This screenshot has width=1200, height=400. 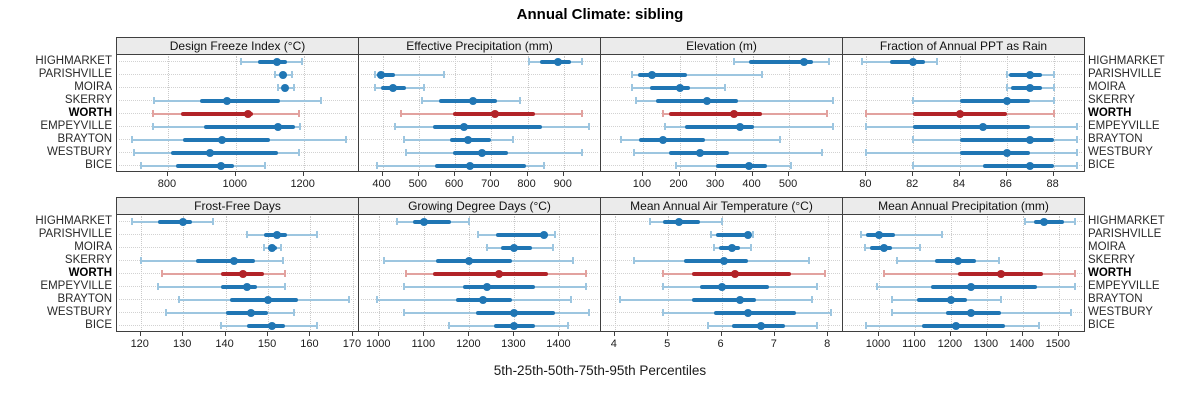 I want to click on ylabel-right-empeyville-band0: EMPEYVILLE, so click(x=1124, y=126).